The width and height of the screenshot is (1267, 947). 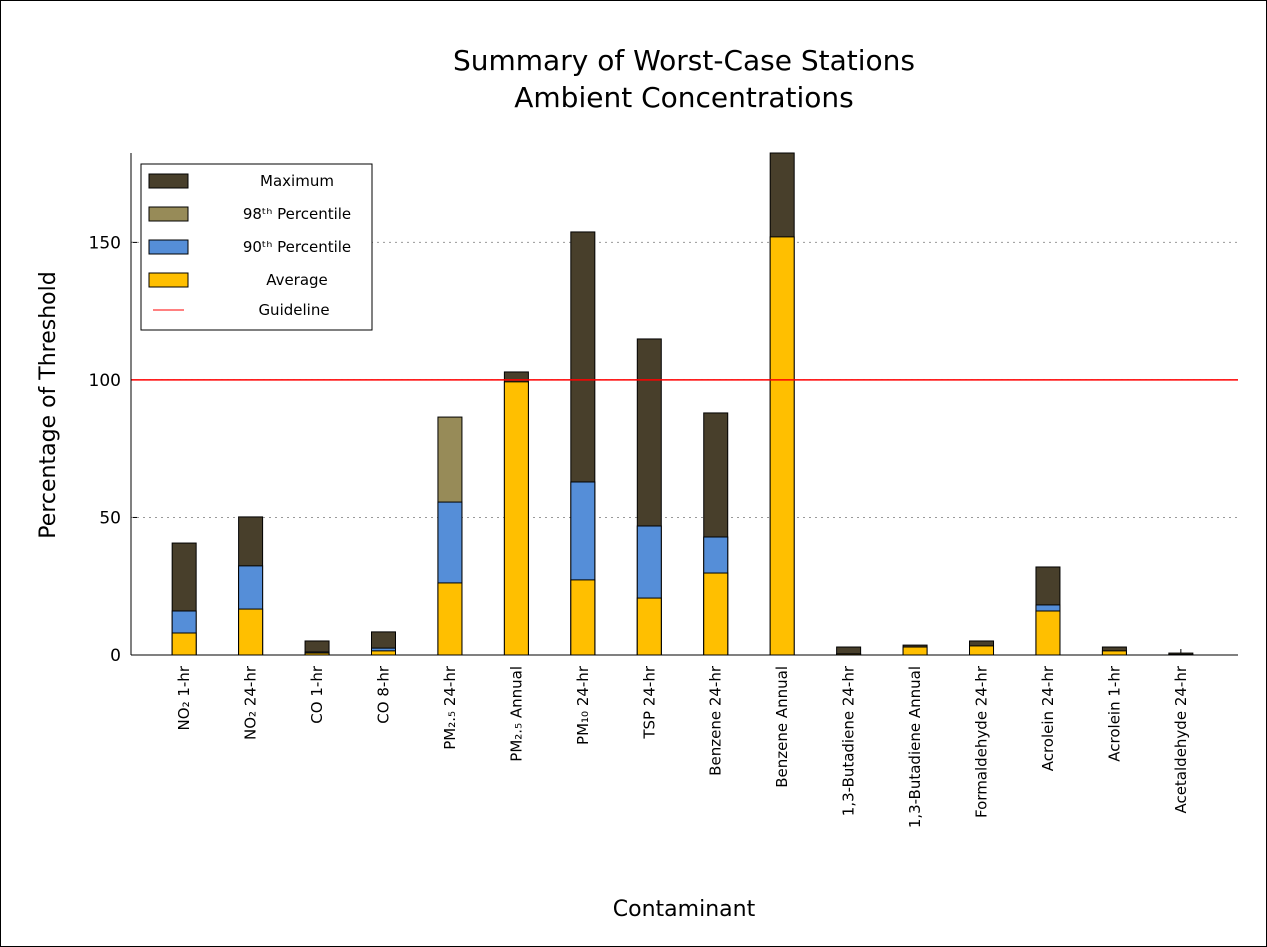 What do you see at coordinates (649, 702) in the screenshot?
I see `x-tick-label: TSP 24-hr` at bounding box center [649, 702].